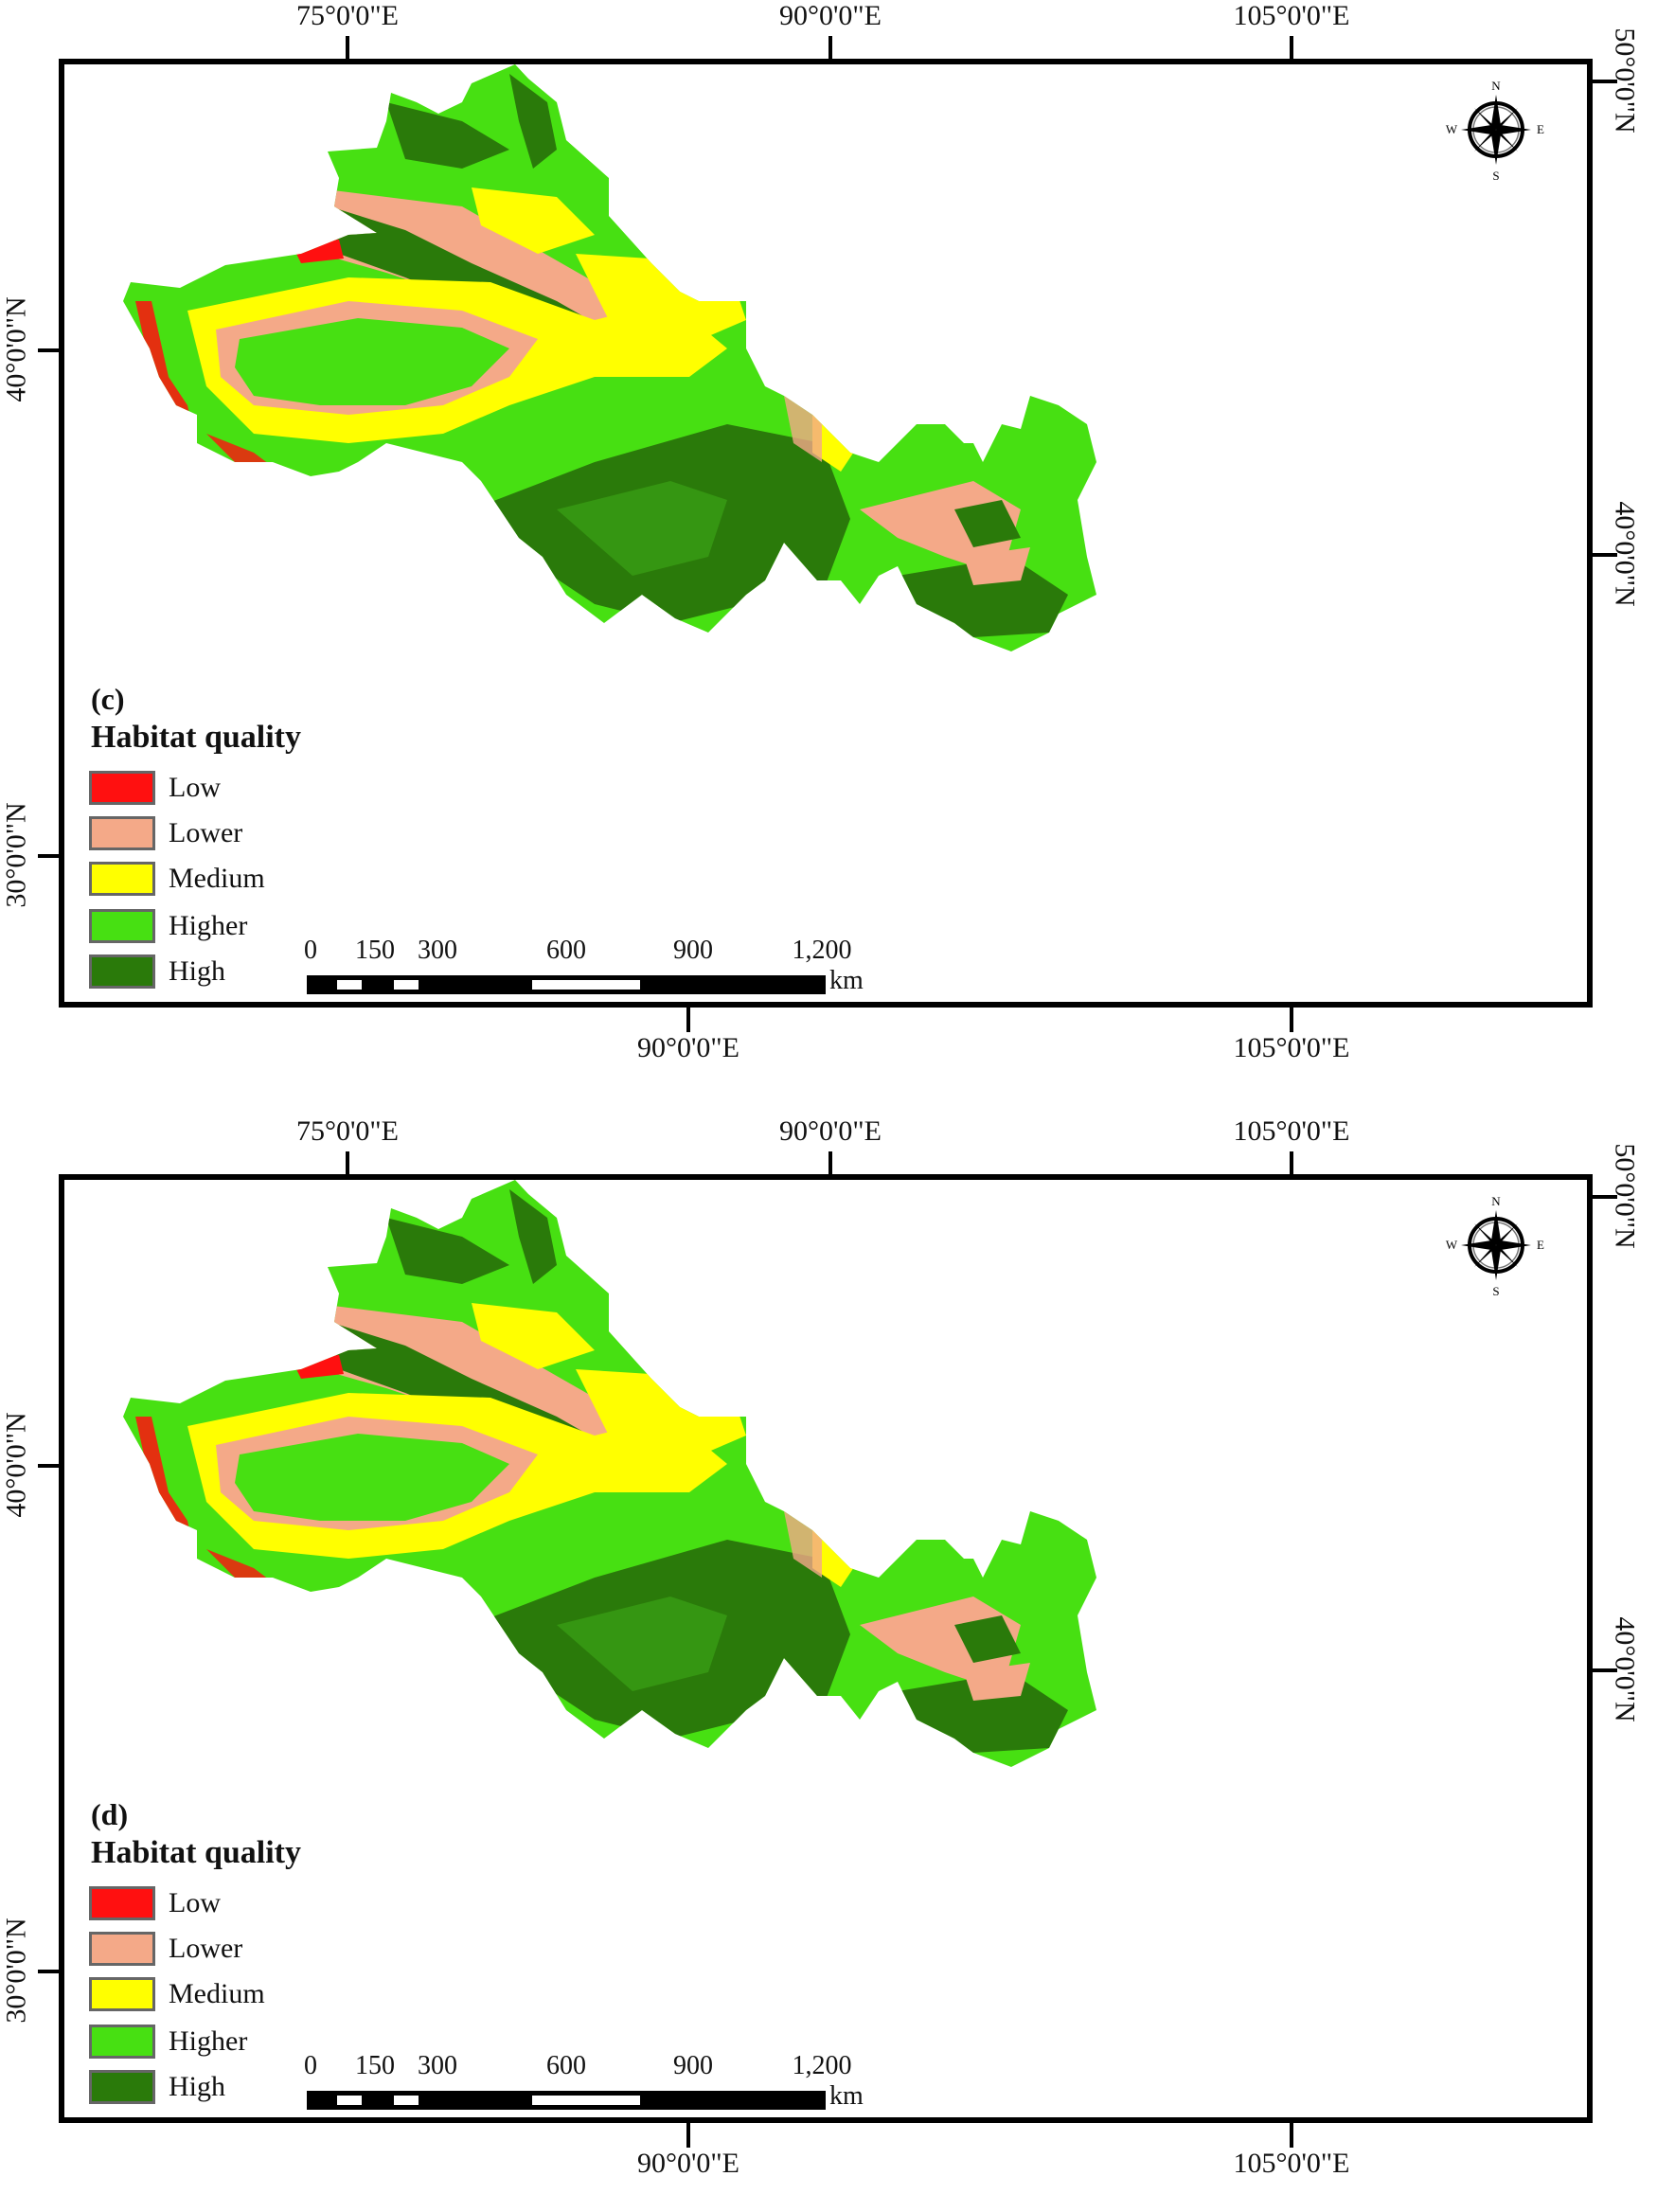  What do you see at coordinates (110, 1814) in the screenshot?
I see `panel-tag: (d)` at bounding box center [110, 1814].